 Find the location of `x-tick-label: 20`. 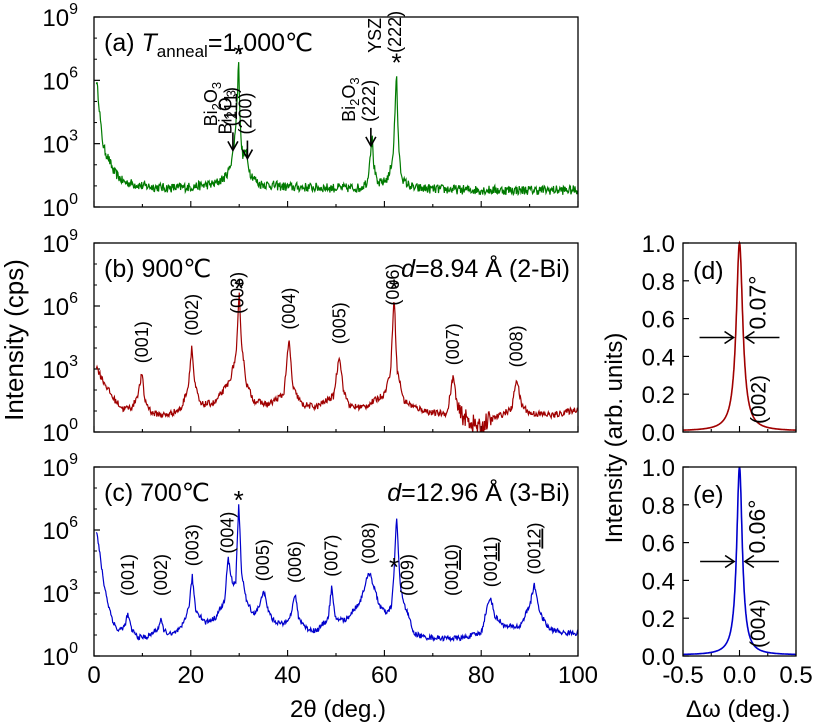

x-tick-label: 20 is located at coordinates (190, 675).